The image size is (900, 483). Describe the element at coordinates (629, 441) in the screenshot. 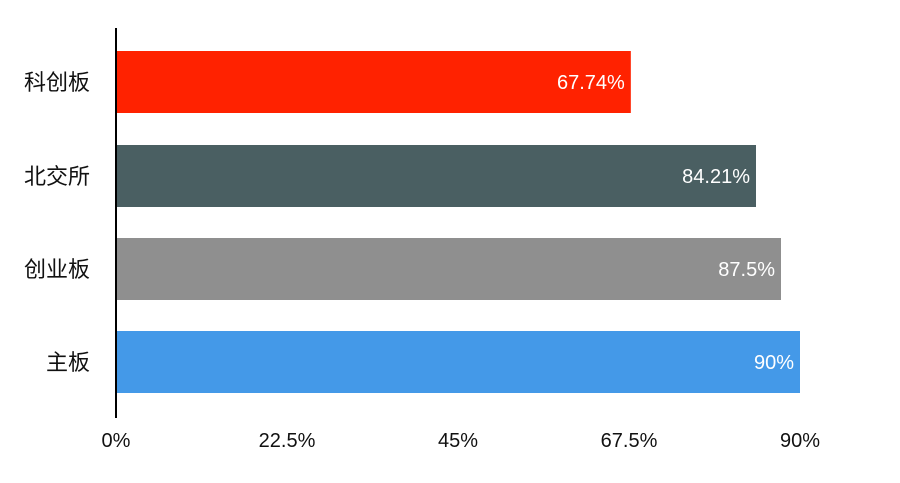

I see `x-tick-label-4: 67.5%` at that location.